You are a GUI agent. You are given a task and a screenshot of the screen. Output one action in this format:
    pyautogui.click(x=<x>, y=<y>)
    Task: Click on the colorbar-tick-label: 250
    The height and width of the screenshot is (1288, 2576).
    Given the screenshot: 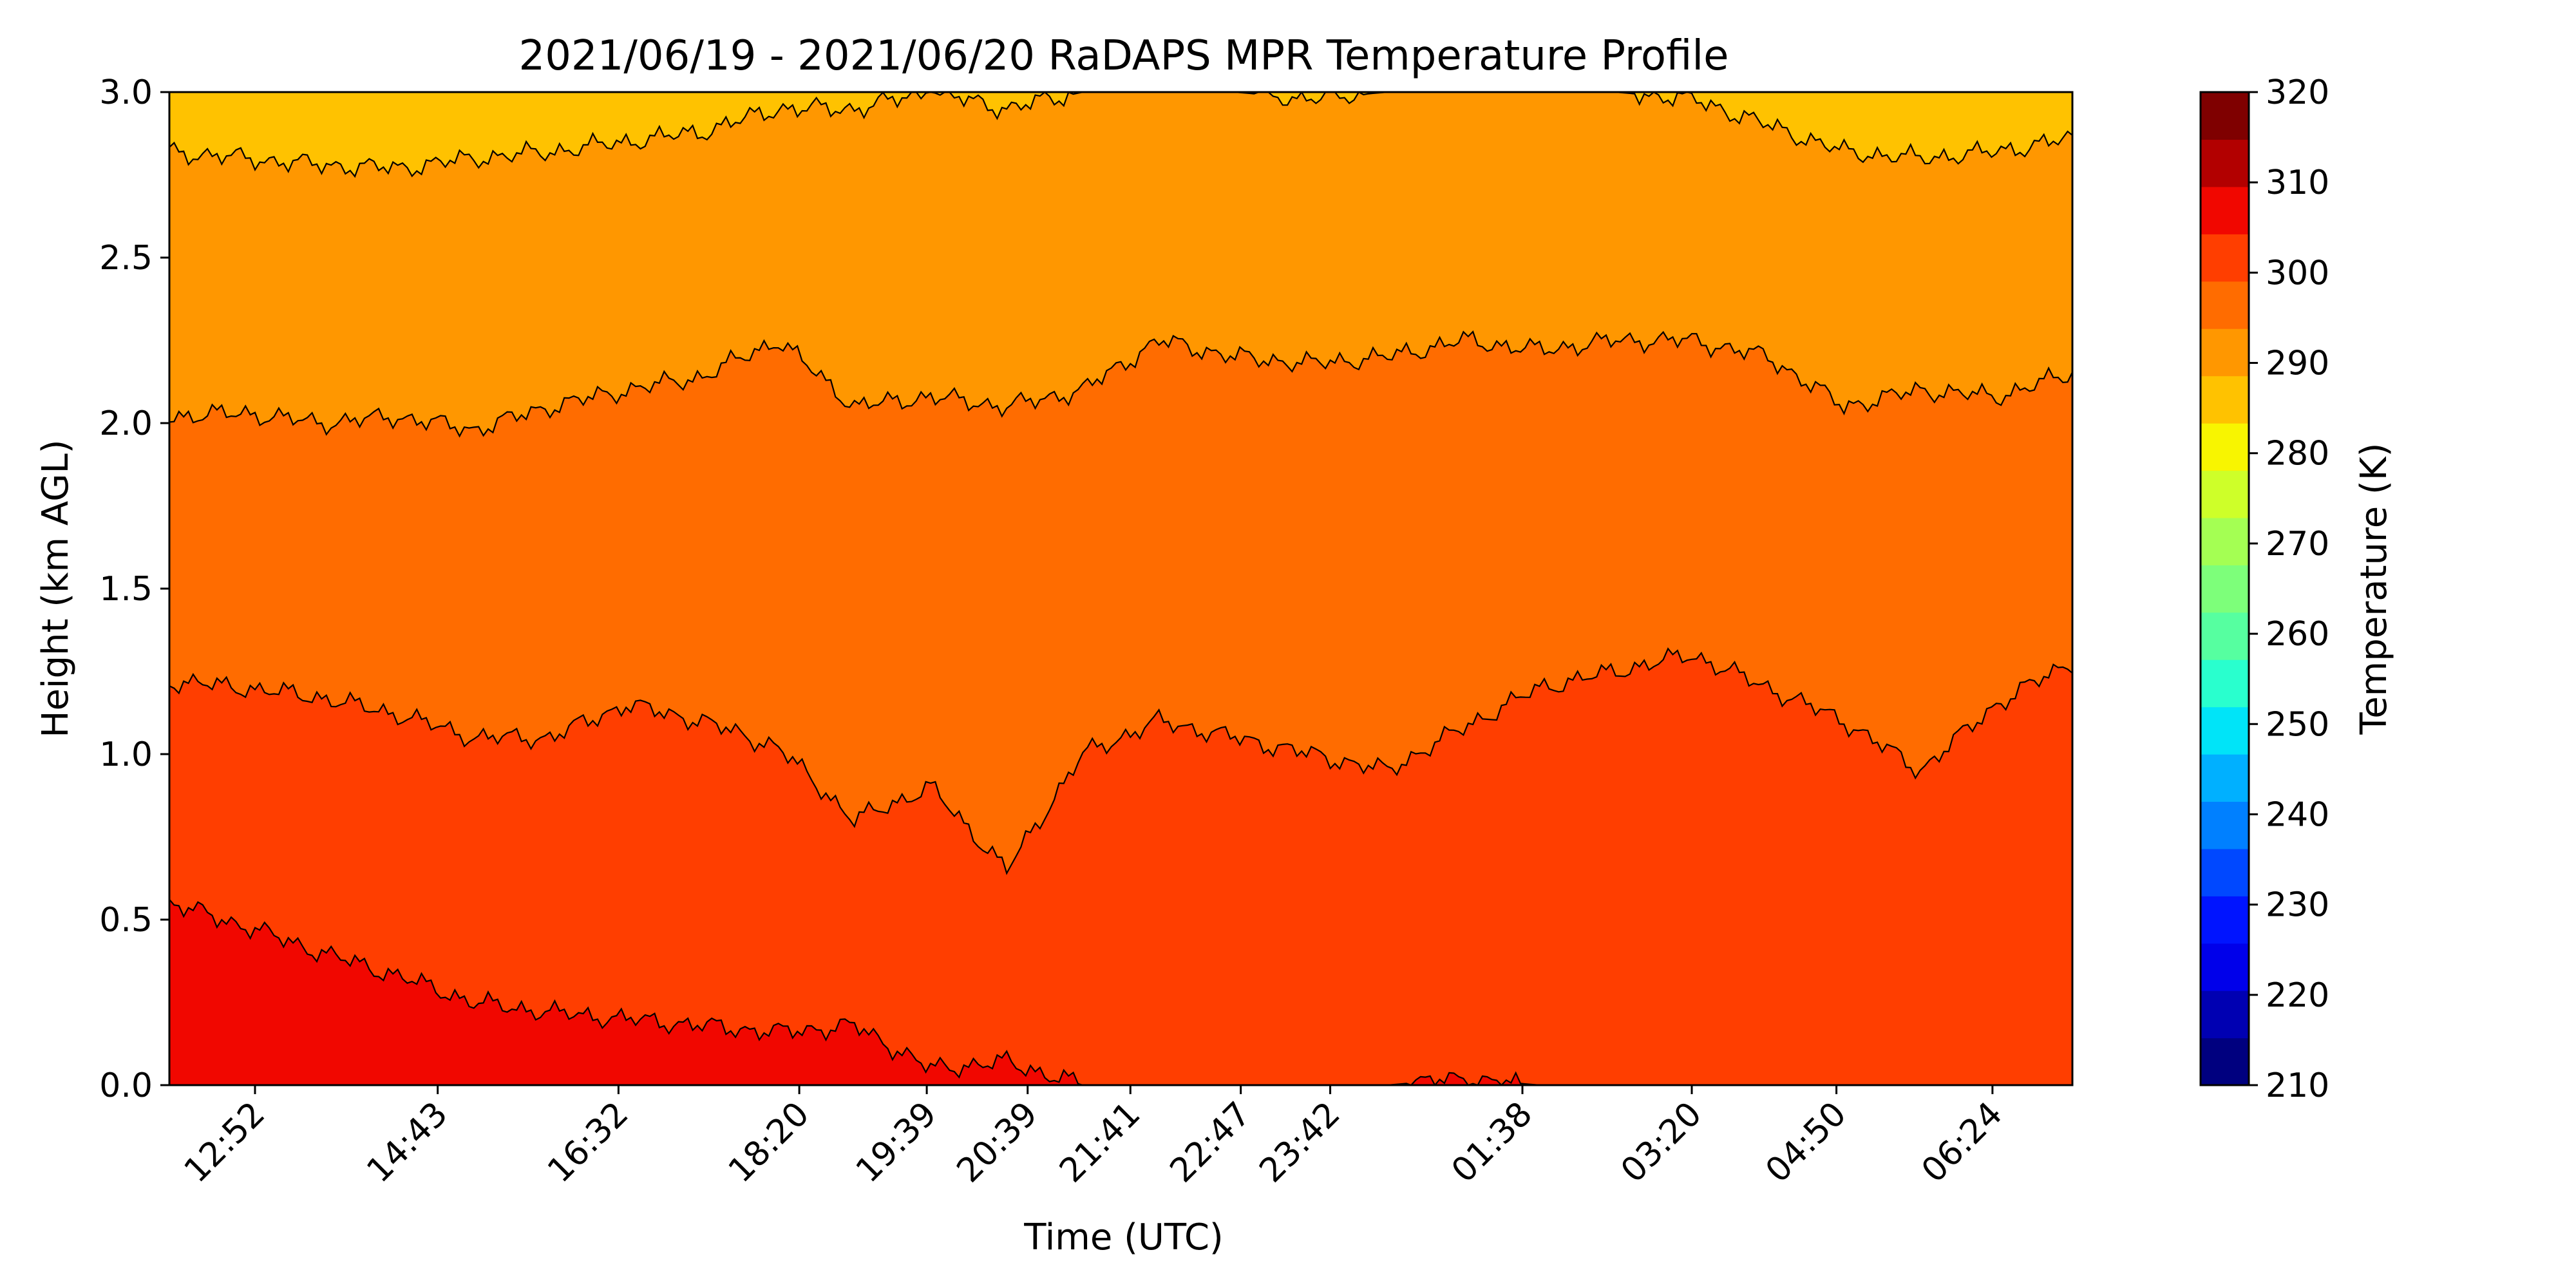 What is the action you would take?
    pyautogui.click(x=2297, y=724)
    